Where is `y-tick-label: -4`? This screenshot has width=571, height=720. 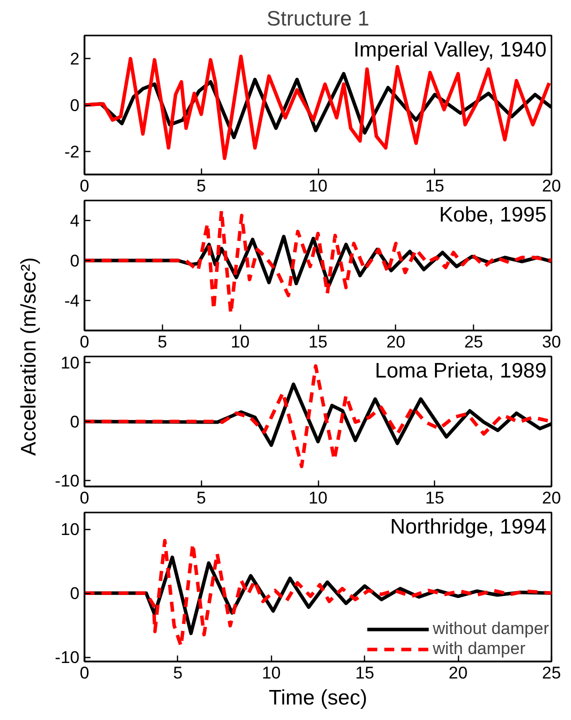
y-tick-label: -4 is located at coordinates (72, 301).